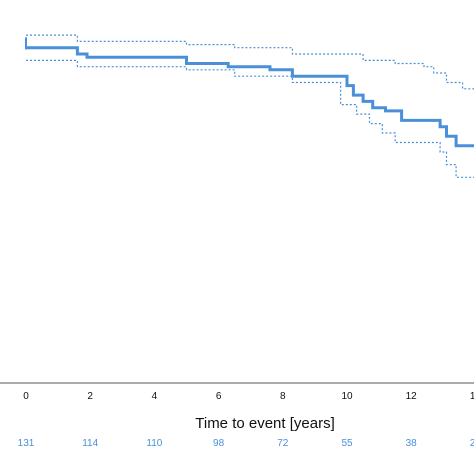  What do you see at coordinates (248, 396) in the screenshot?
I see `x-axis-ticks: 0 2 4 6 8 10 12 14` at bounding box center [248, 396].